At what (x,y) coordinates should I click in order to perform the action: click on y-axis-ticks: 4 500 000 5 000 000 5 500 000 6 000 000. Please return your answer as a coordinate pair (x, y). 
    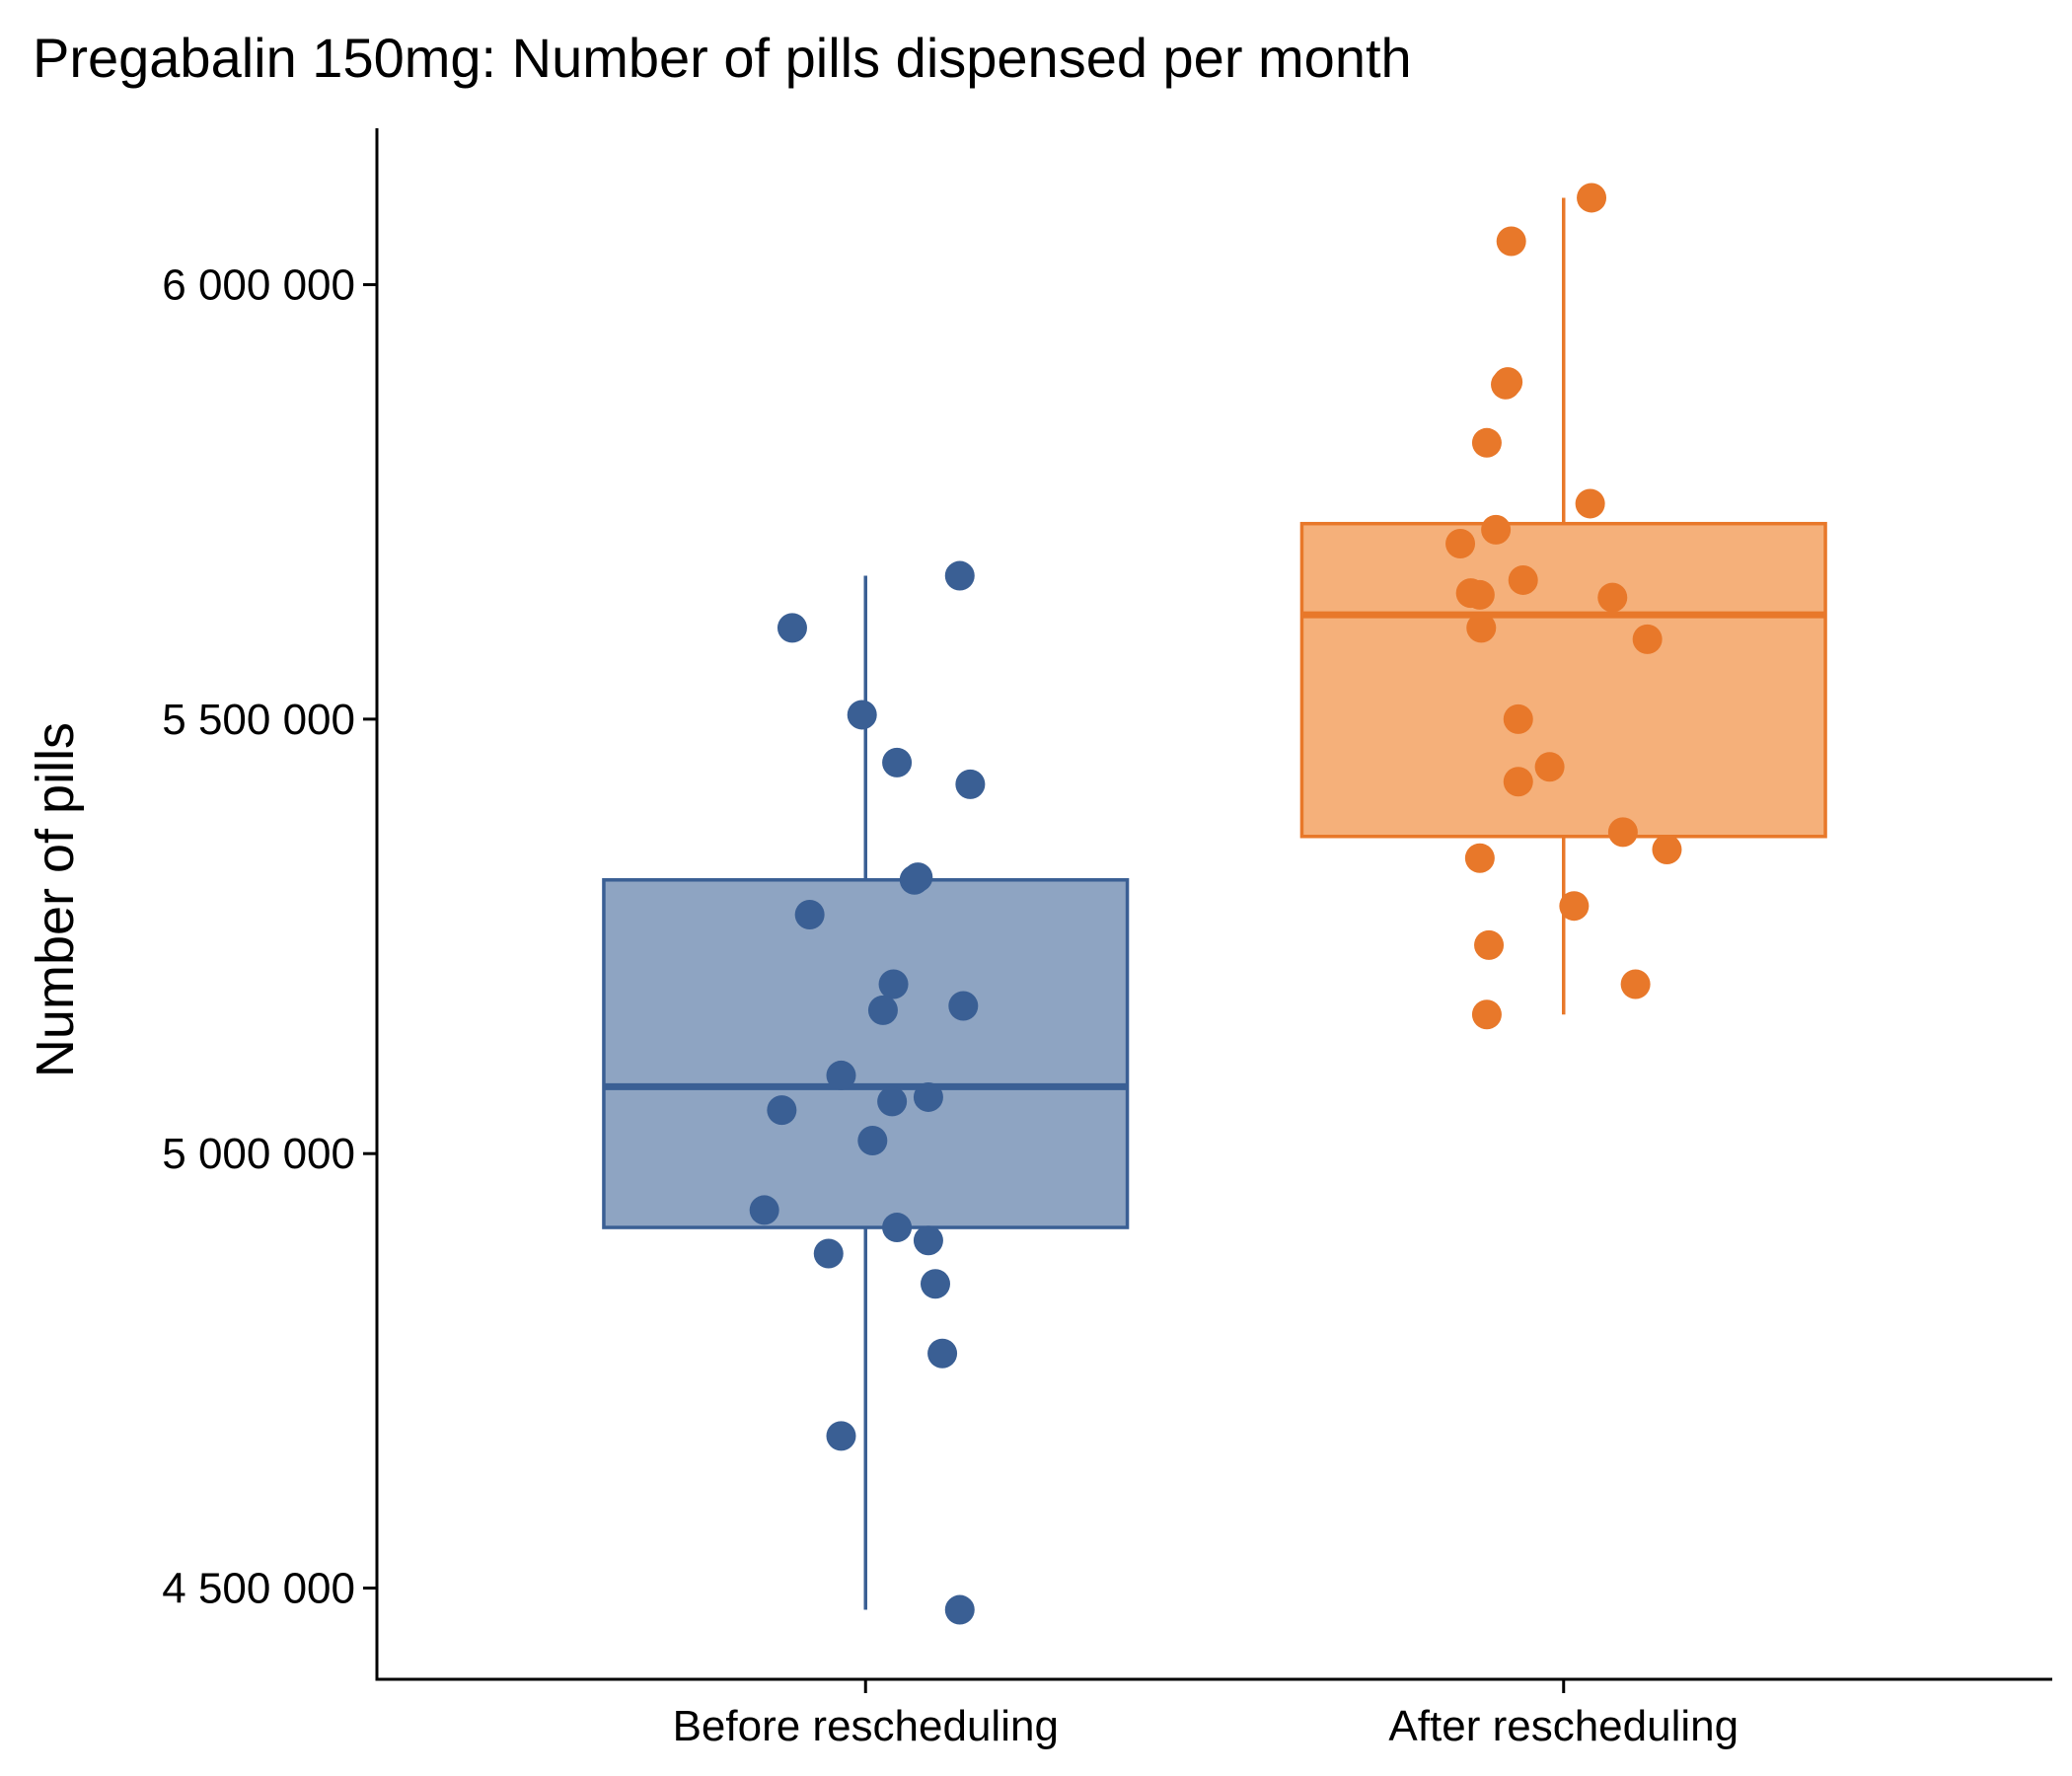
    Looking at the image, I should click on (270, 937).